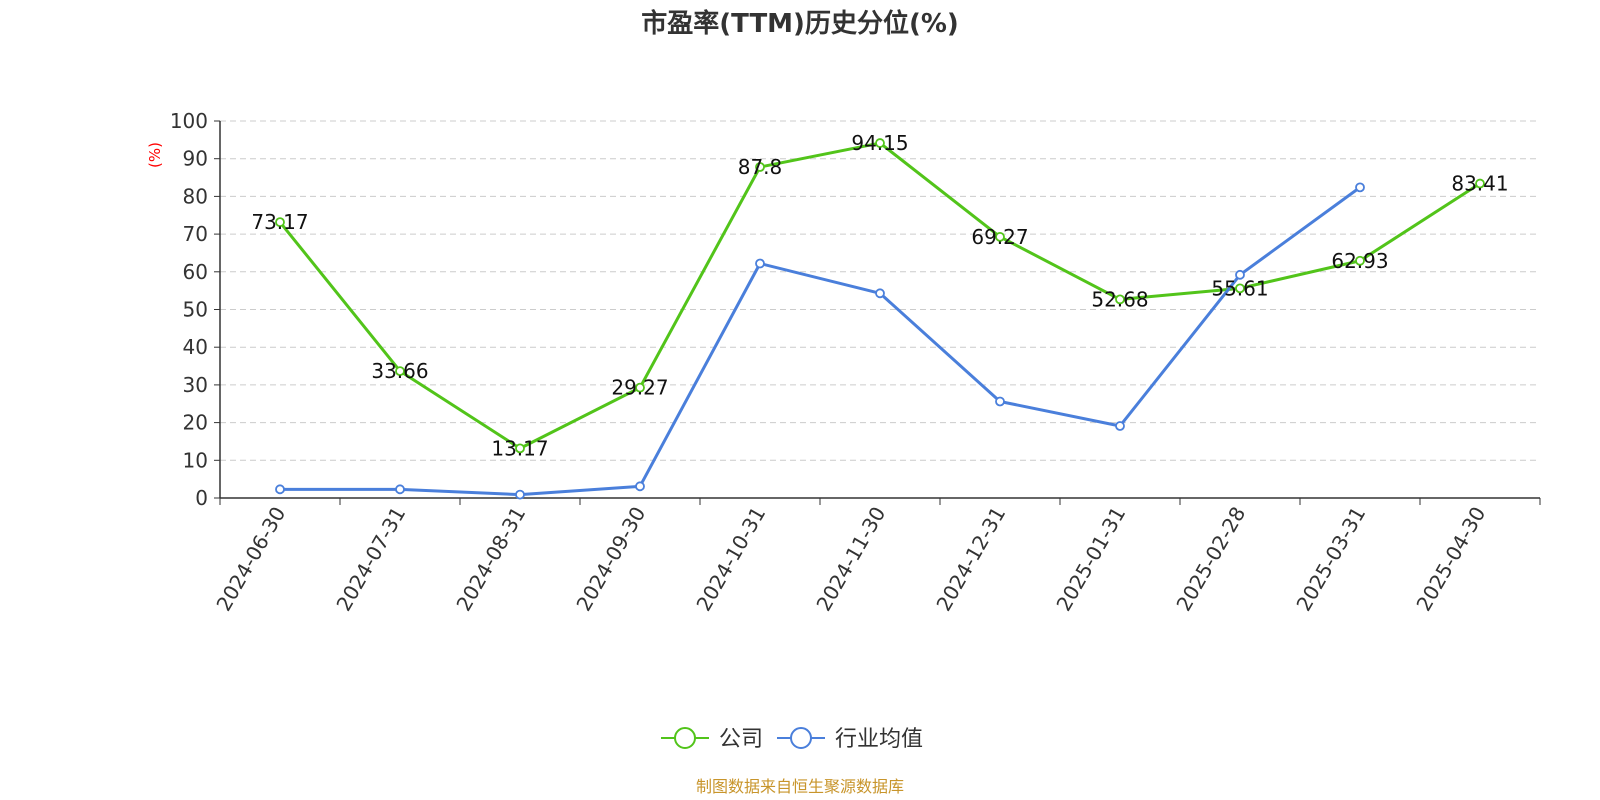 Image resolution: width=1600 pixels, height=800 pixels. What do you see at coordinates (800, 23) in the screenshot?
I see `chart-title: 市盈率(TTM)历史分位(%)` at bounding box center [800, 23].